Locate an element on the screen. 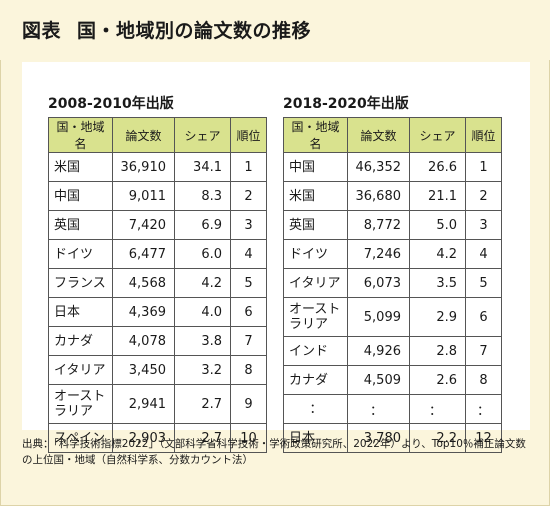 The image size is (550, 506). table-row: 米国 36,680 21.1 2 is located at coordinates (392, 196).